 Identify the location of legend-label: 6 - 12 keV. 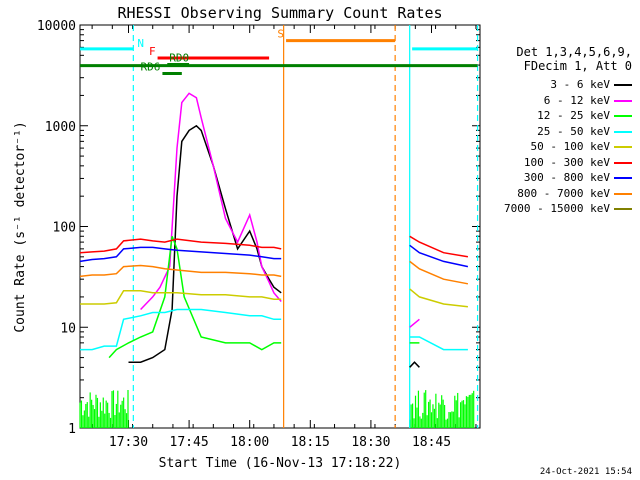
(576, 100).